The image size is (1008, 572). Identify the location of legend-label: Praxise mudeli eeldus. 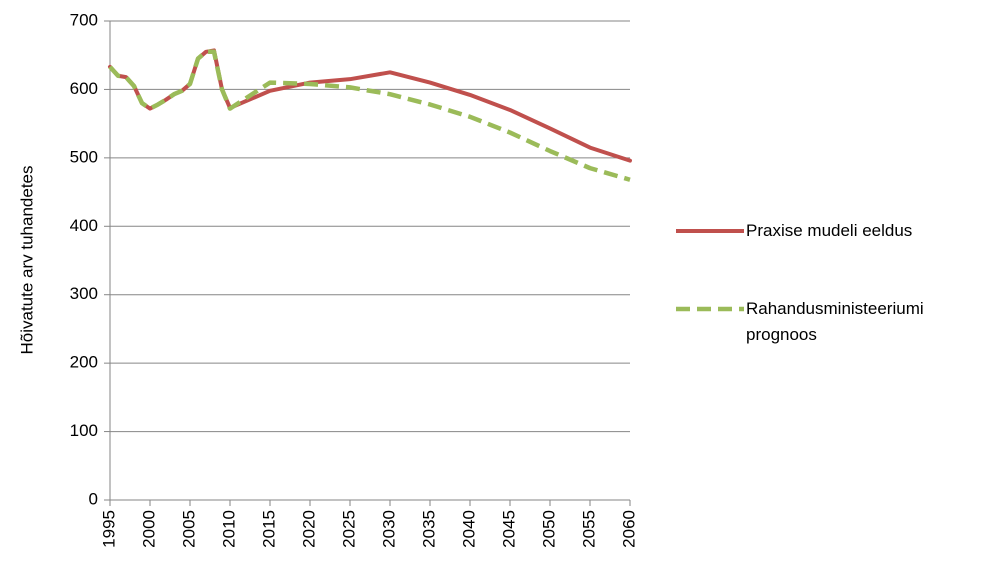
(829, 230).